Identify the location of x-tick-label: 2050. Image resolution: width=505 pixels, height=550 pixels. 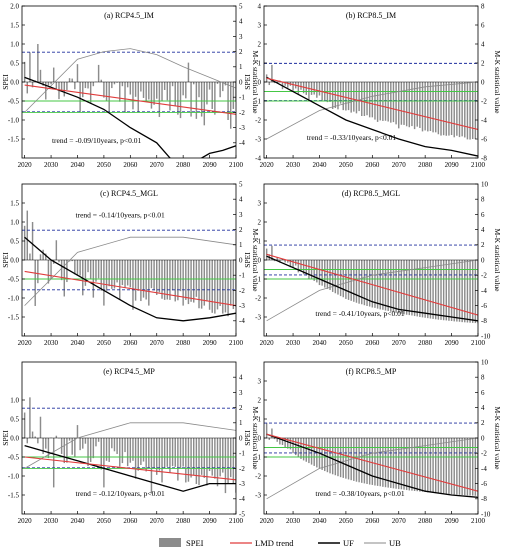
(346, 521).